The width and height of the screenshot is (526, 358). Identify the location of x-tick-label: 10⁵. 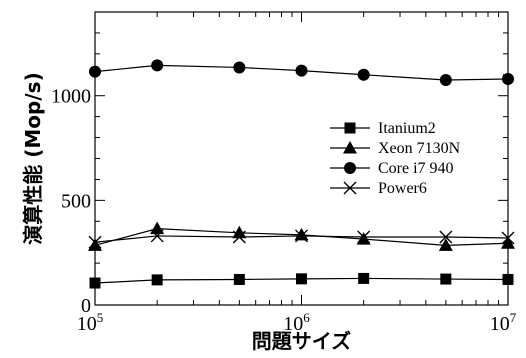
(90, 322).